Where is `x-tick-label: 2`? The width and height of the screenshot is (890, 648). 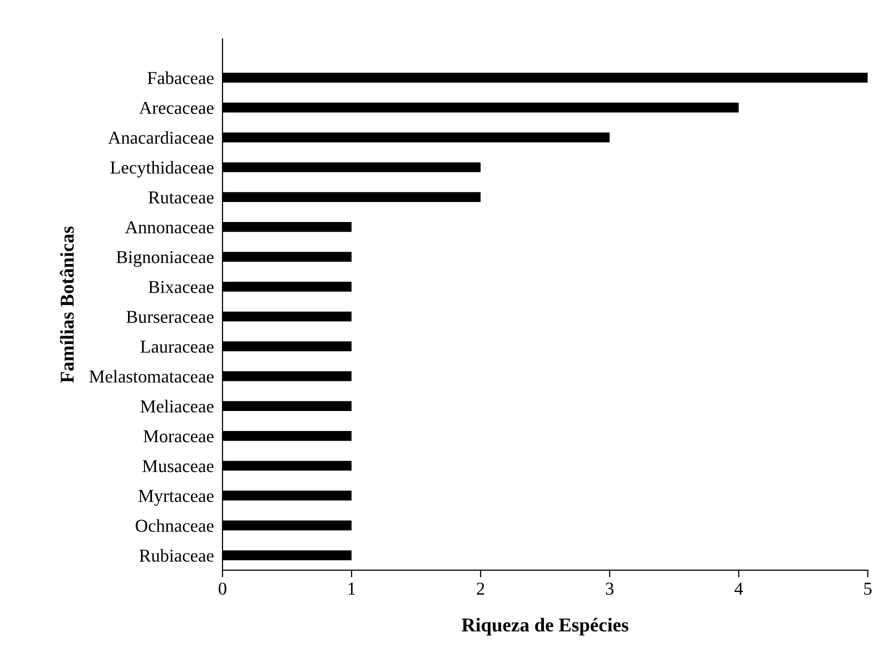 x-tick-label: 2 is located at coordinates (480, 588).